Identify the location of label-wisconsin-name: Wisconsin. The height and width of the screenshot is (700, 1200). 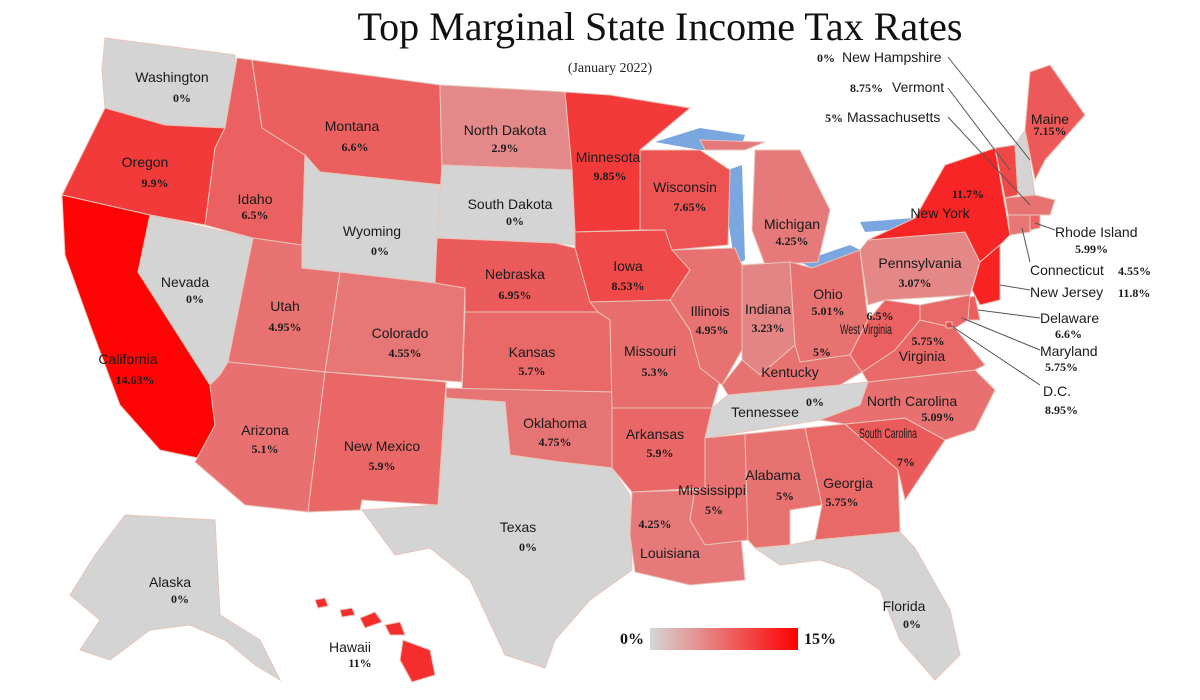
(685, 187).